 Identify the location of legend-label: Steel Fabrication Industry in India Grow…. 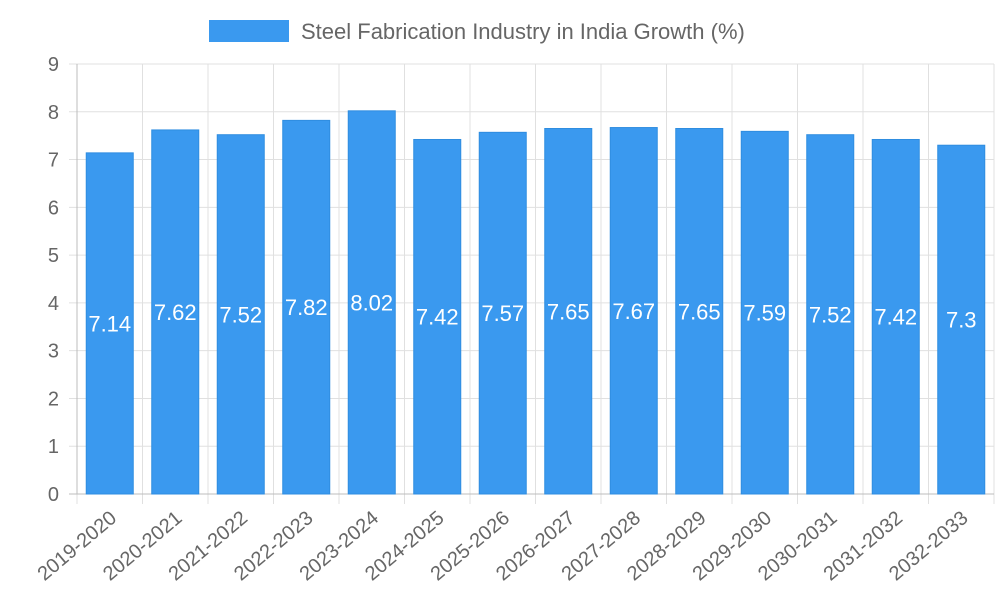
(523, 31).